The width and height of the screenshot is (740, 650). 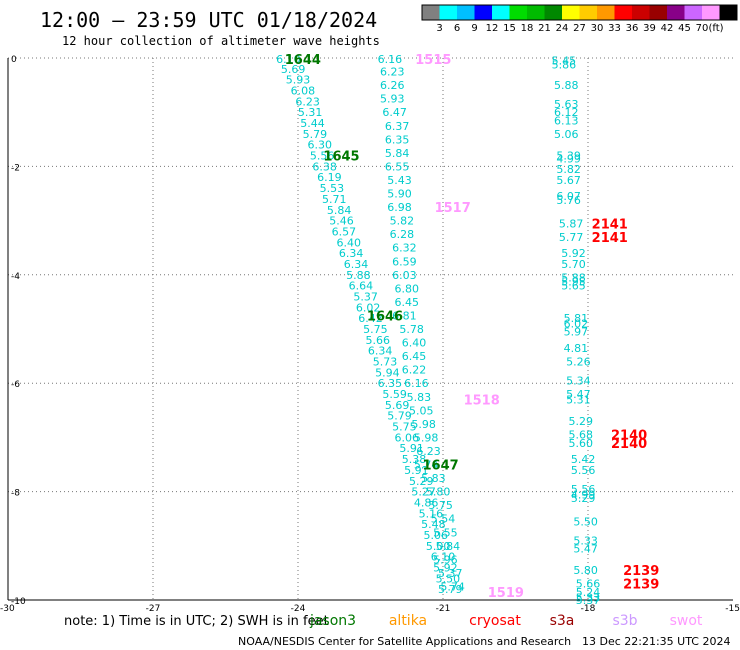 I want to click on wave-height-value: 6.35, so click(x=390, y=383).